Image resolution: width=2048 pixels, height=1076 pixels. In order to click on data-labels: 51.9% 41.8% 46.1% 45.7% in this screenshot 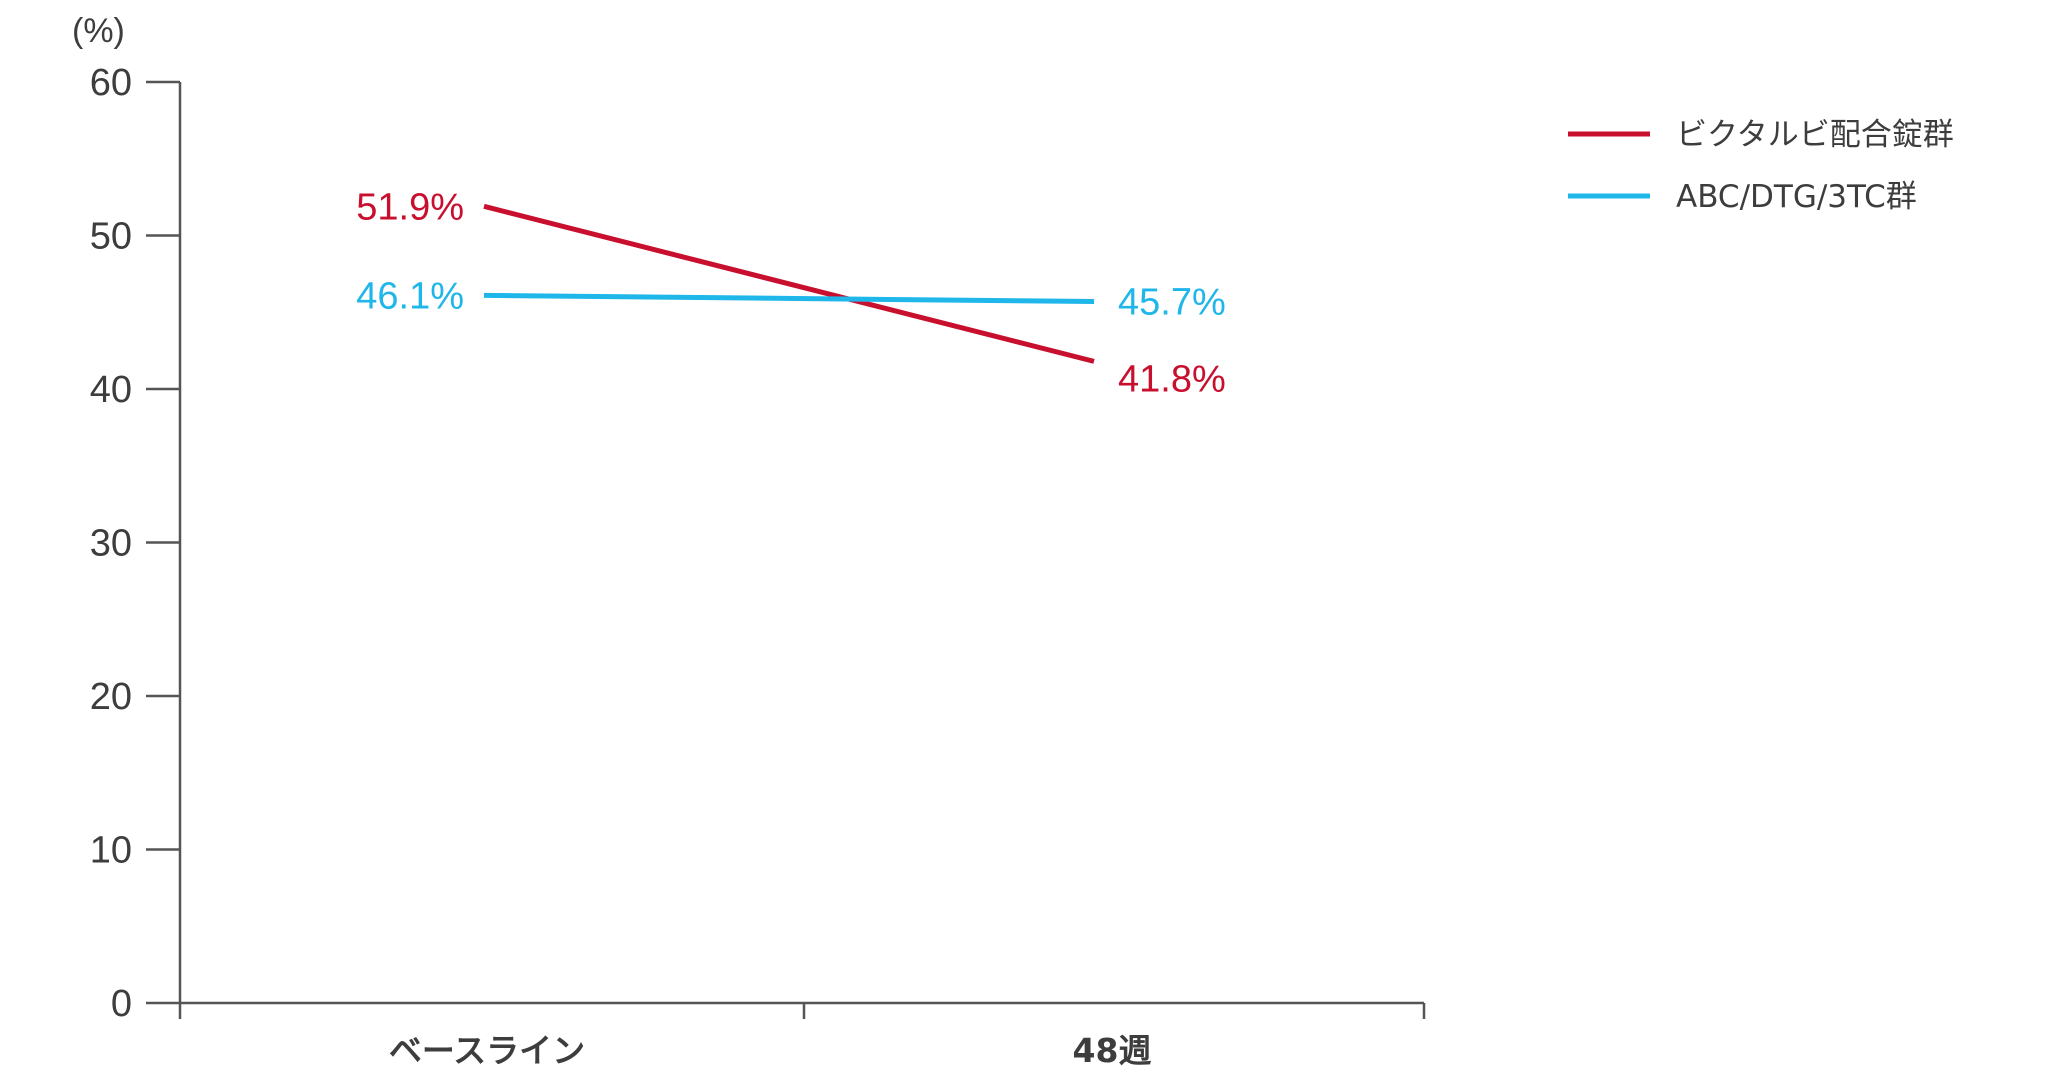, I will do `click(791, 293)`.